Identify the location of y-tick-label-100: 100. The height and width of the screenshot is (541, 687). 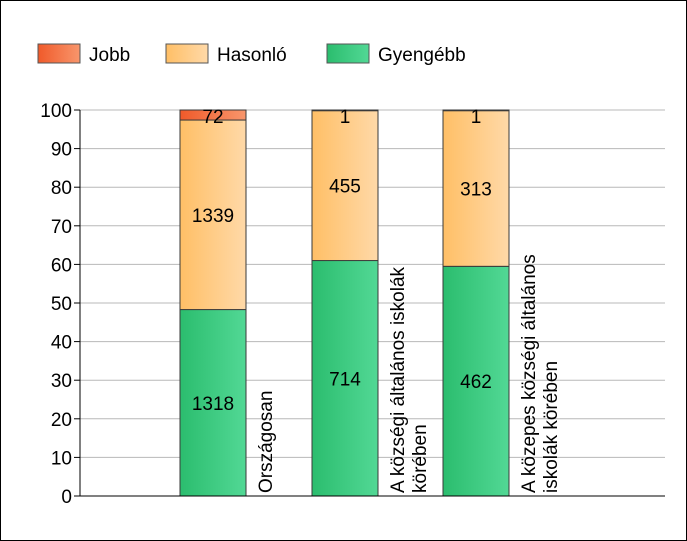
(56, 111).